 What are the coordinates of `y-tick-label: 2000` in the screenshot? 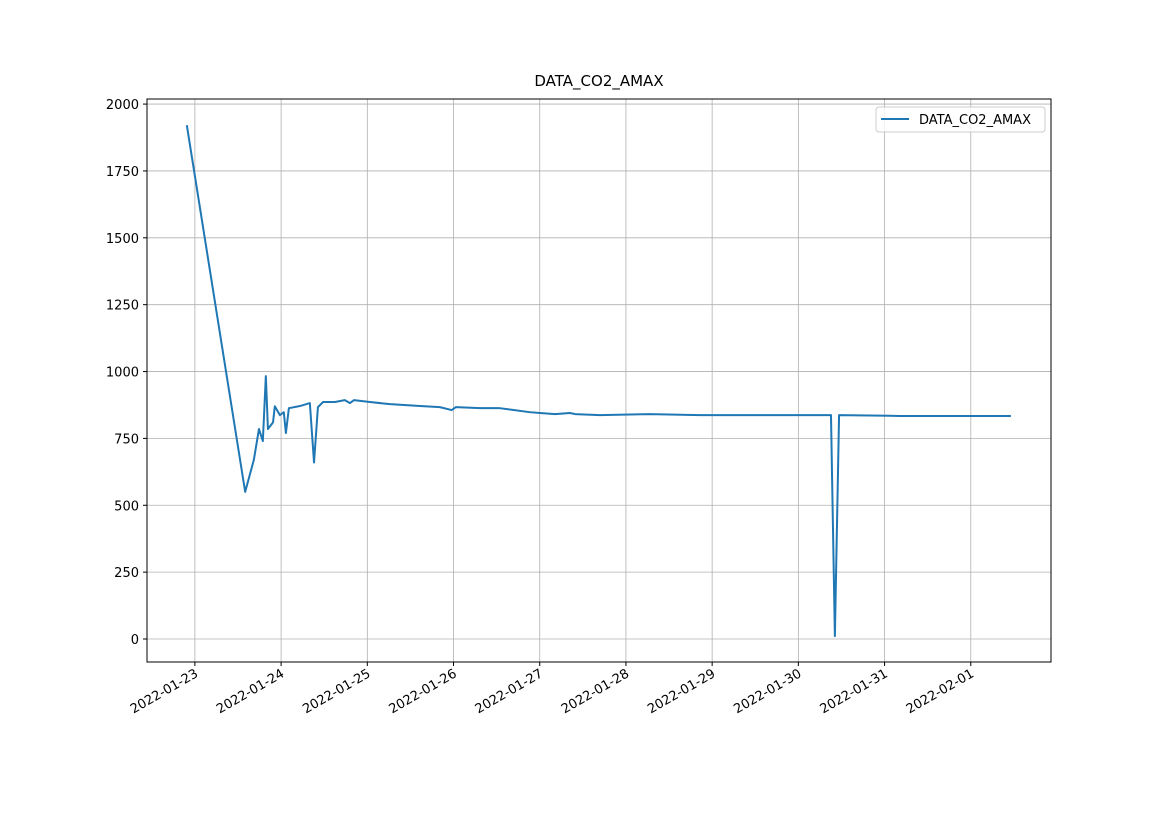 It's located at (122, 105).